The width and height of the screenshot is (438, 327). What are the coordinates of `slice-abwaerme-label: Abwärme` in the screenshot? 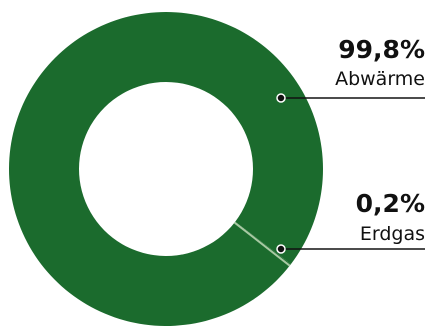 It's located at (380, 79).